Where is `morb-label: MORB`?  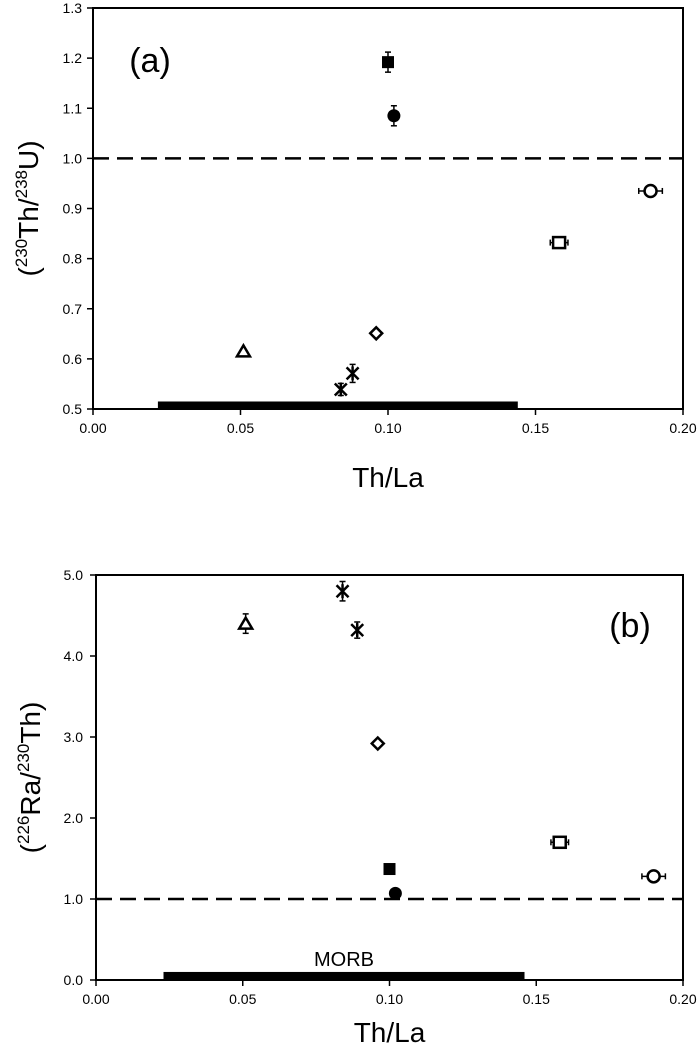 morb-label: MORB is located at coordinates (344, 960).